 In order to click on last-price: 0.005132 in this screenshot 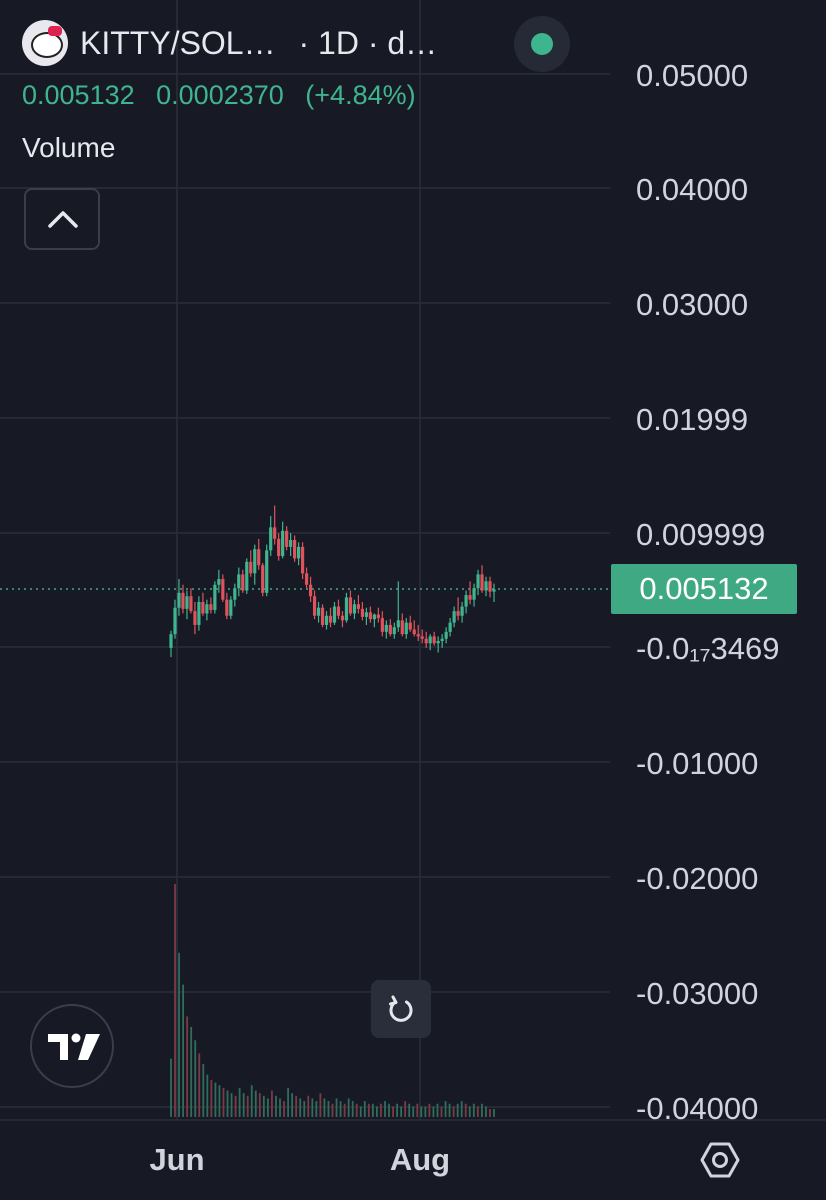, I will do `click(78, 95)`.